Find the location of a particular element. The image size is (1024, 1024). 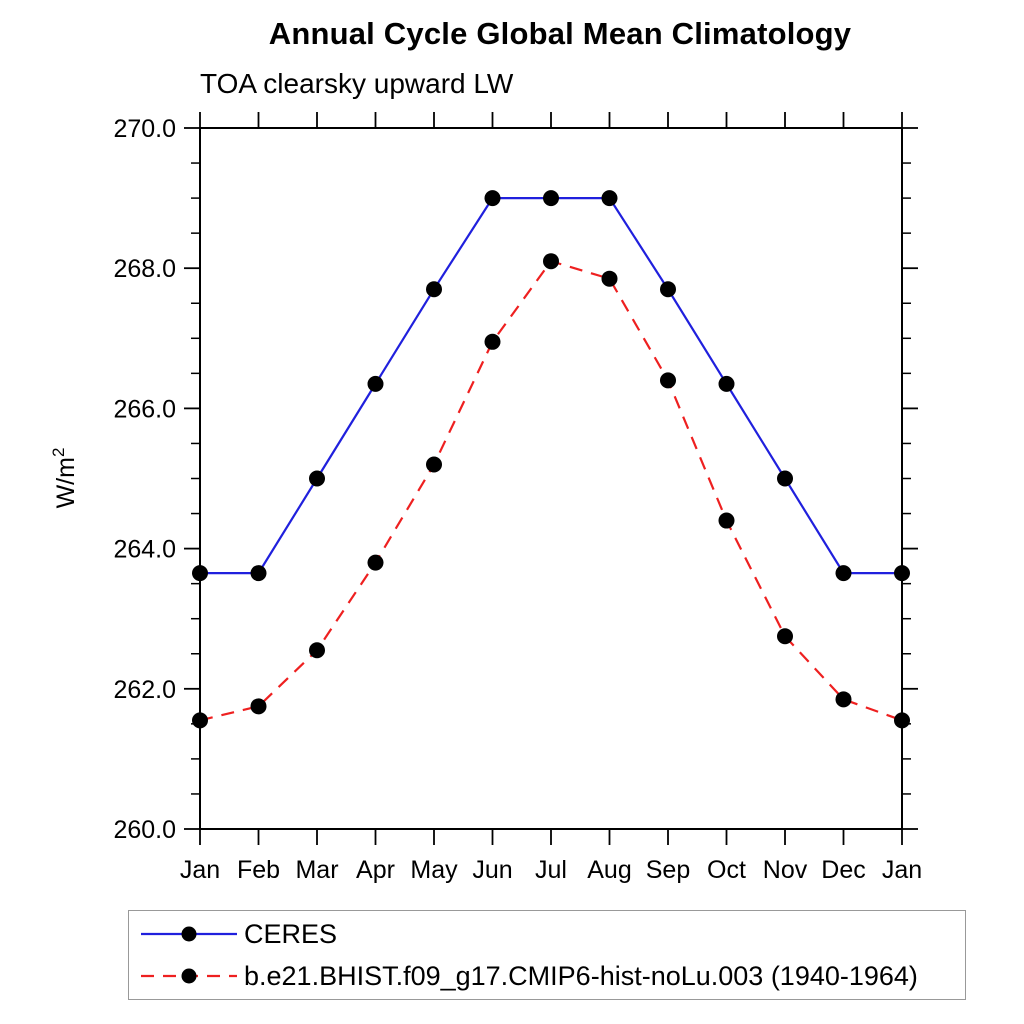

chart-title: Annual Cycle Global Mean Climatology is located at coordinates (560, 33).